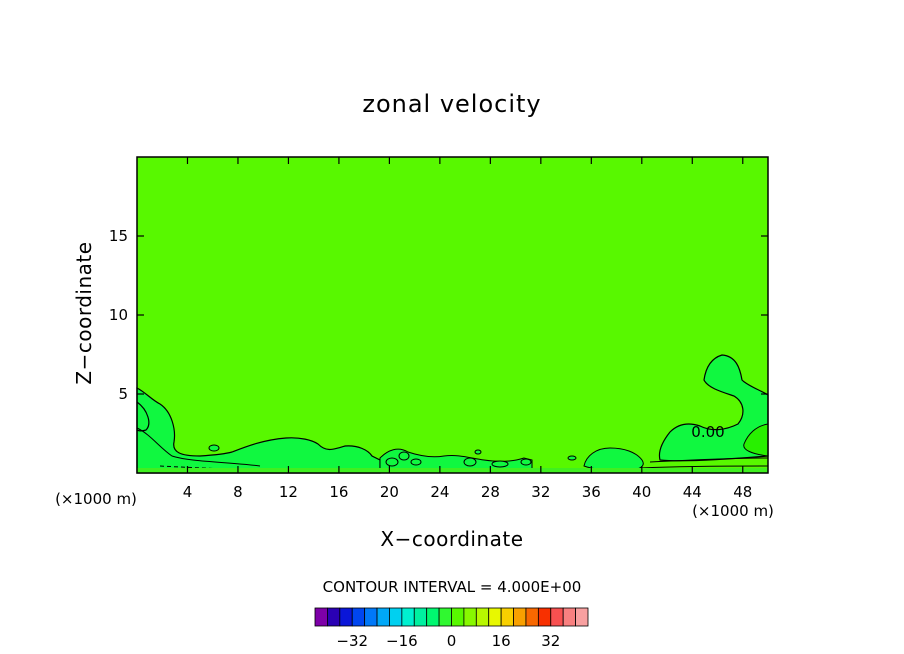  What do you see at coordinates (84, 312) in the screenshot?
I see `y-axis-label: Z−coordinate` at bounding box center [84, 312].